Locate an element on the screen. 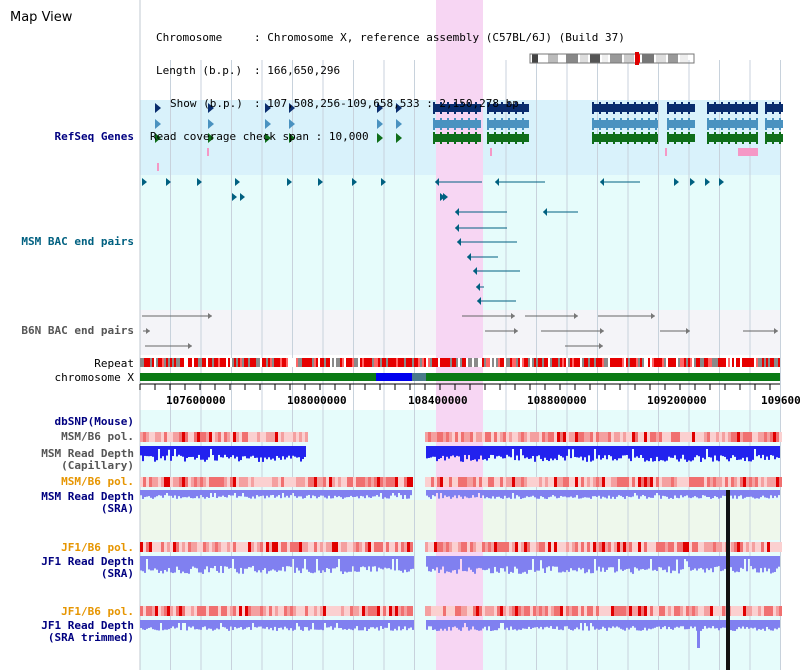  msm-depth-capillary-label: MSM Read Depth (Capillary) is located at coordinates (67, 460).